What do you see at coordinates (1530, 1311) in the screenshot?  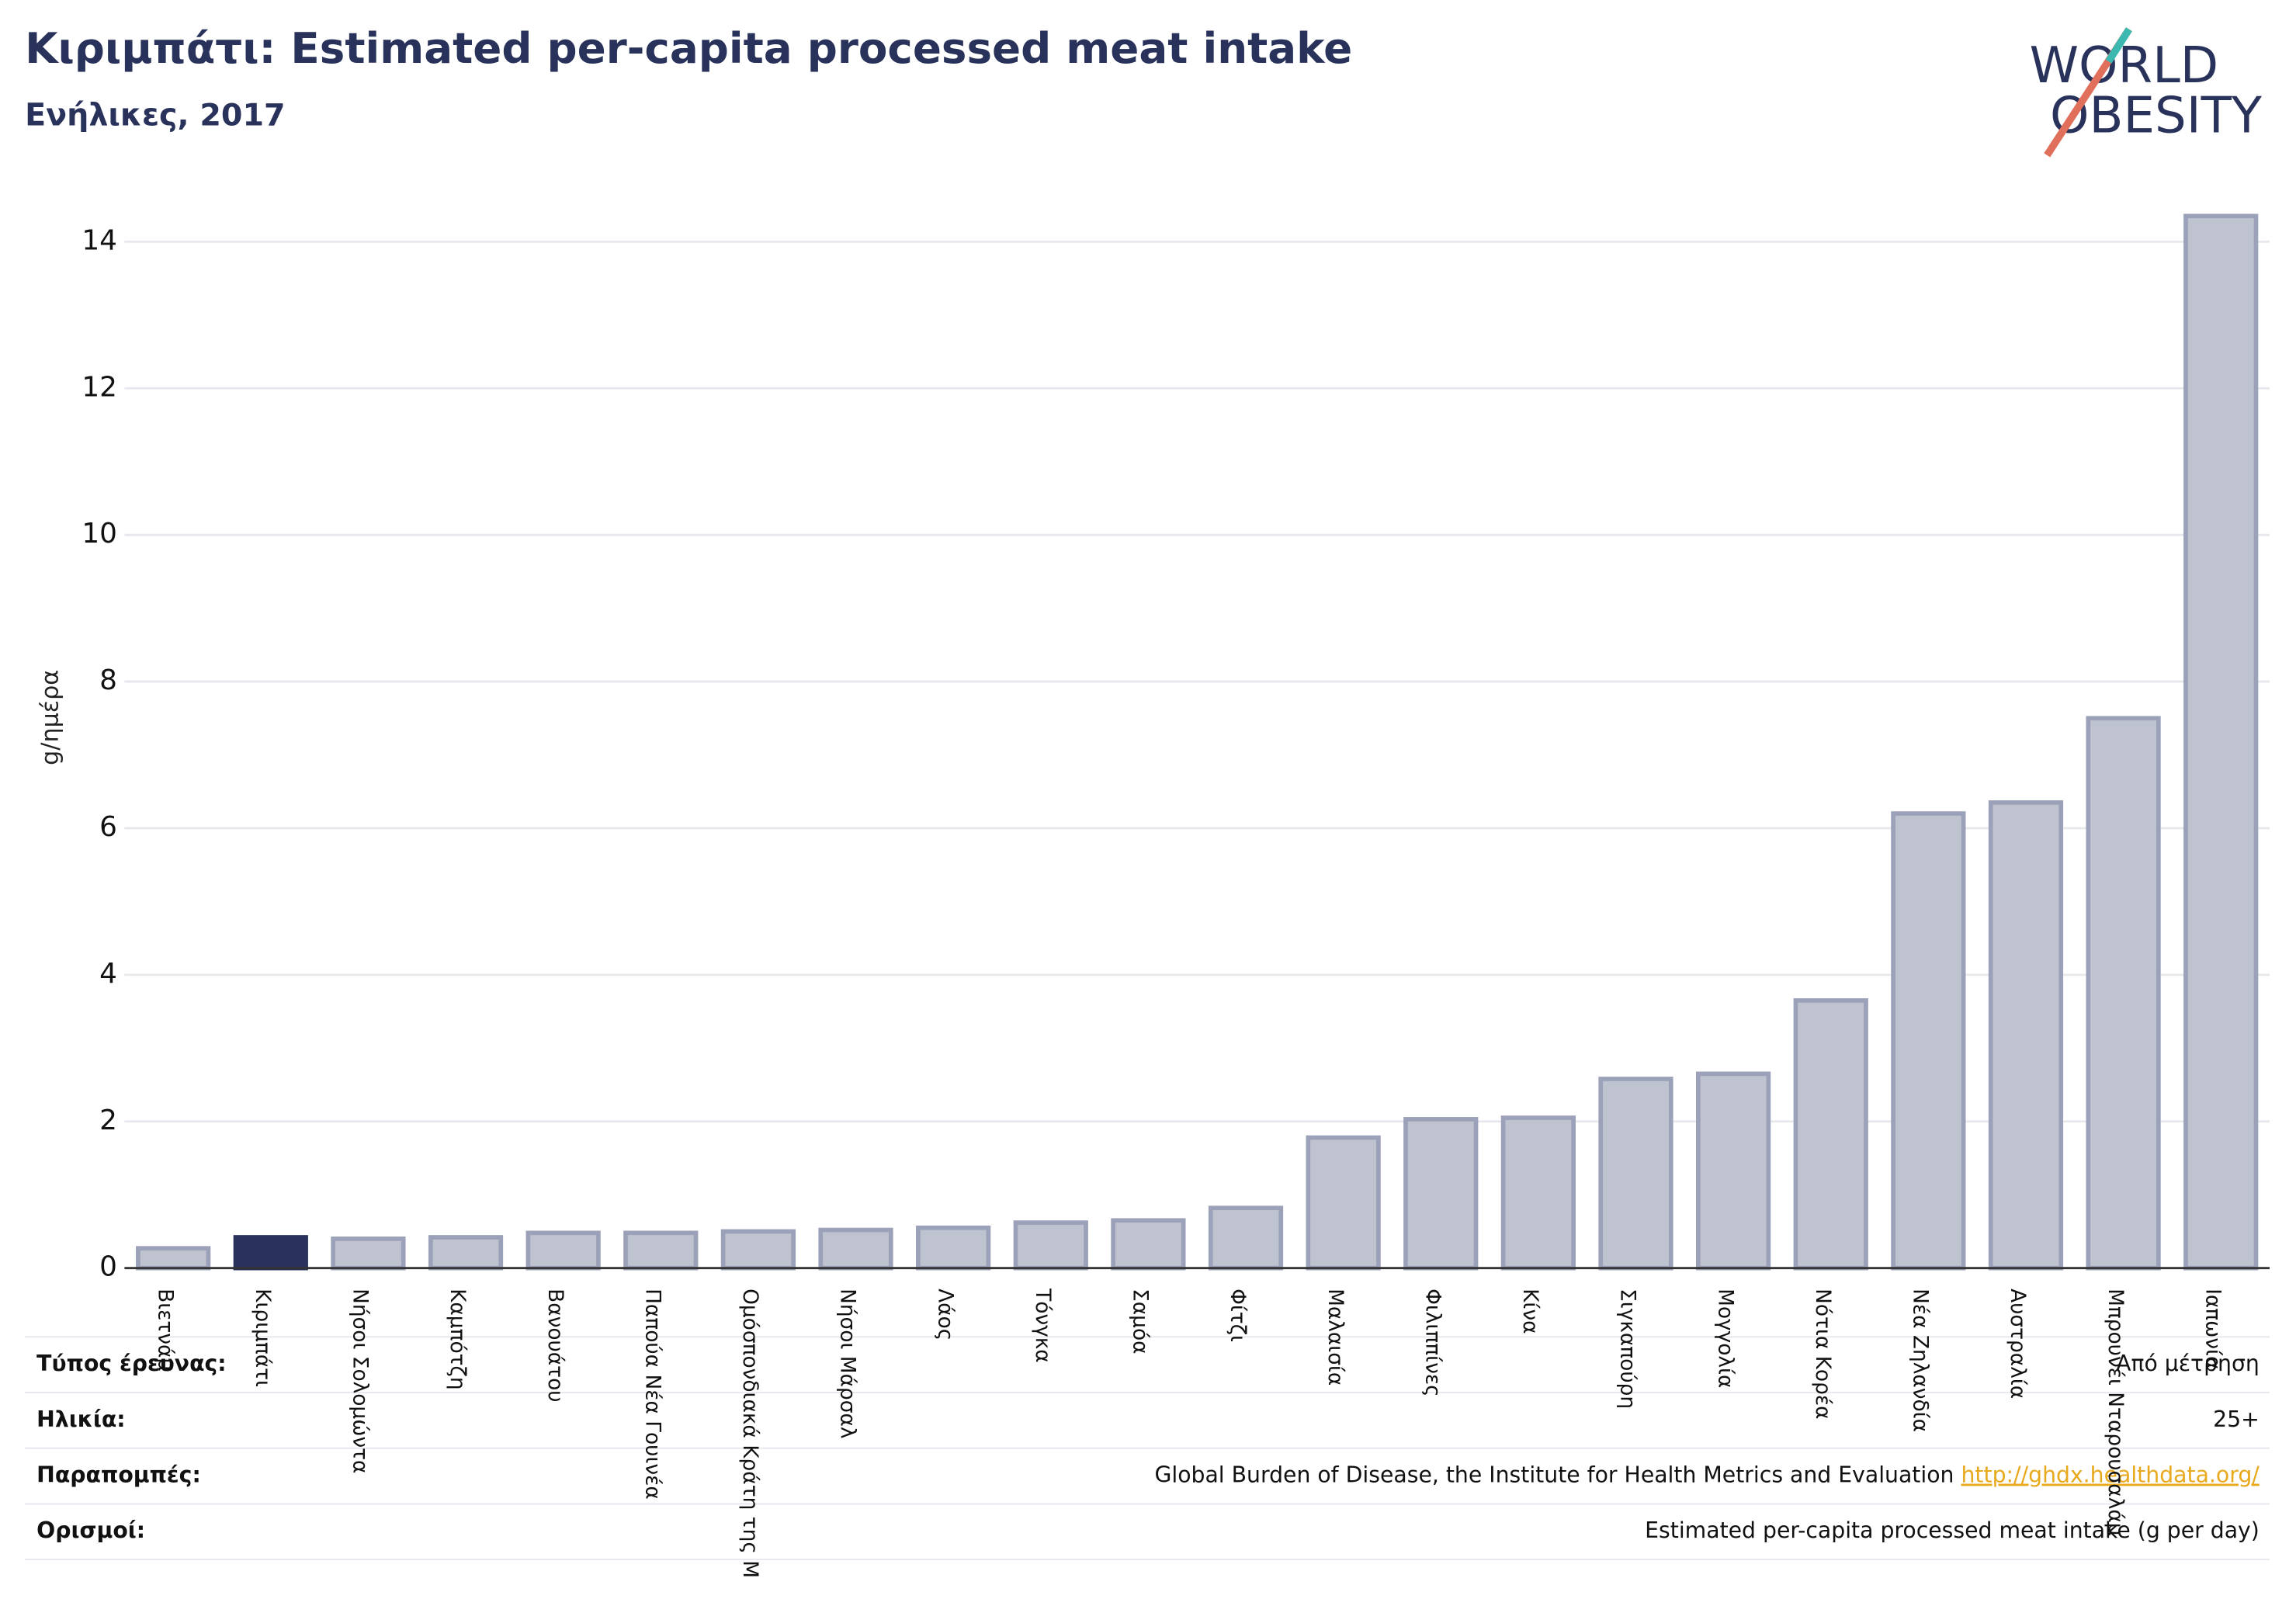 I see `x-tick-label: Κίνα` at bounding box center [1530, 1311].